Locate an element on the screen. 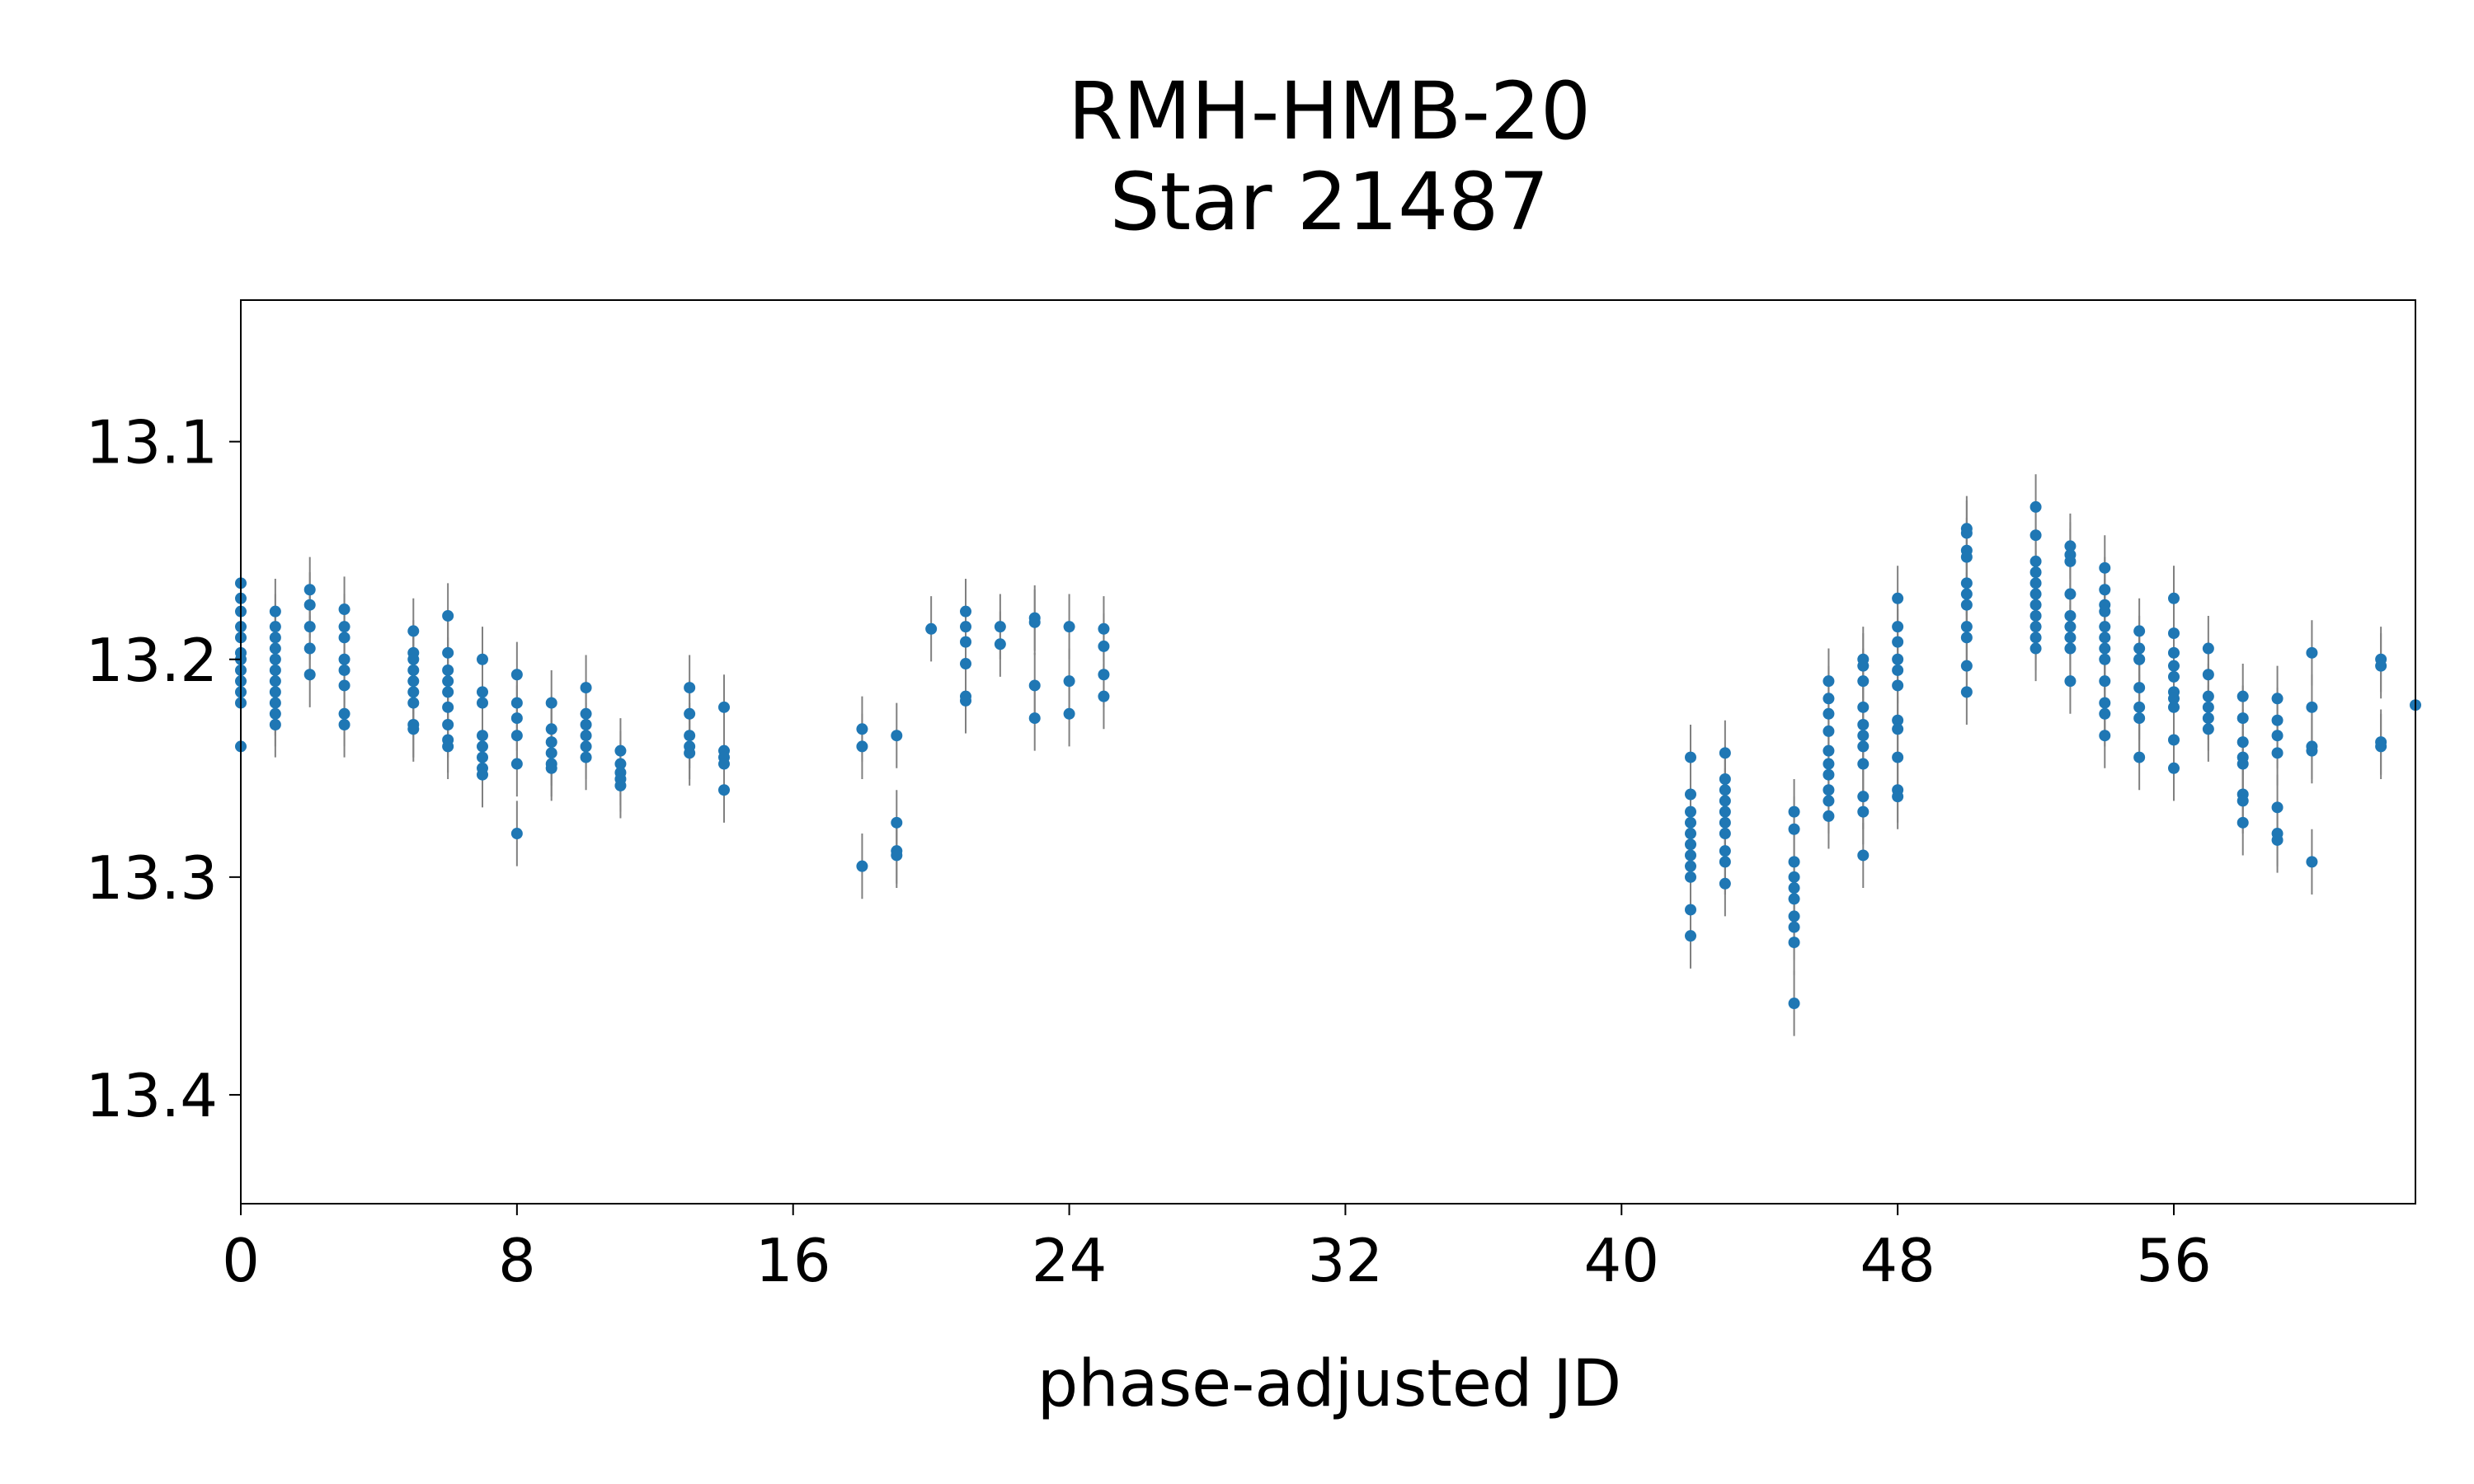 The image size is (2474, 1484). x-axis-label: phase-adjusted JD is located at coordinates (1329, 1384).